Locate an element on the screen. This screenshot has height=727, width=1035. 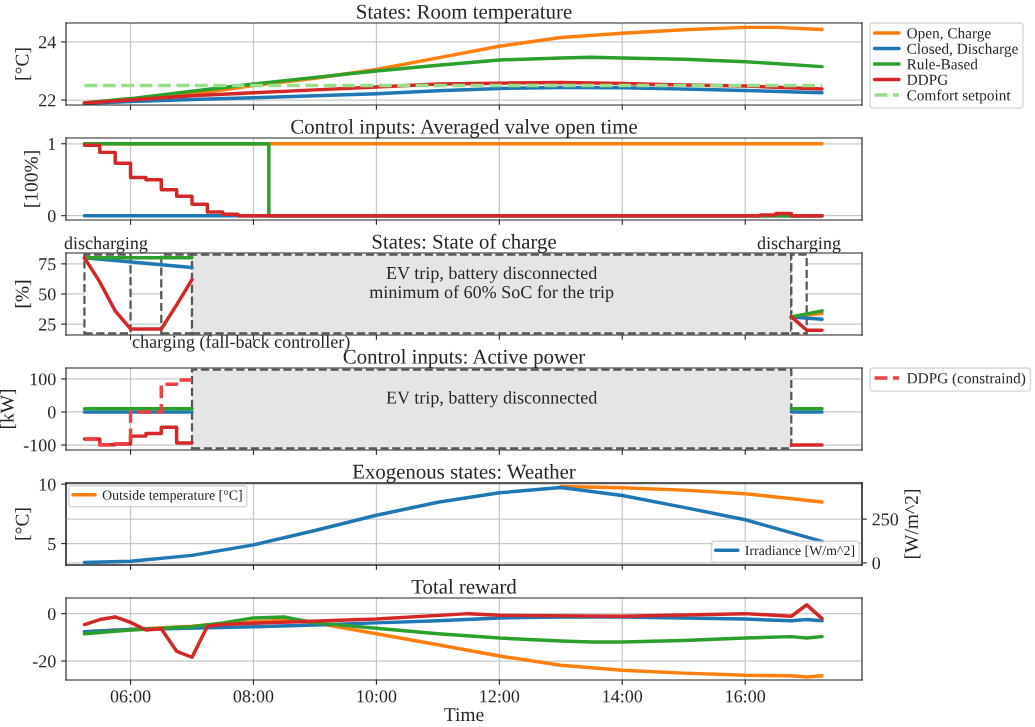
y-tick-label: -20 is located at coordinates (44, 661).